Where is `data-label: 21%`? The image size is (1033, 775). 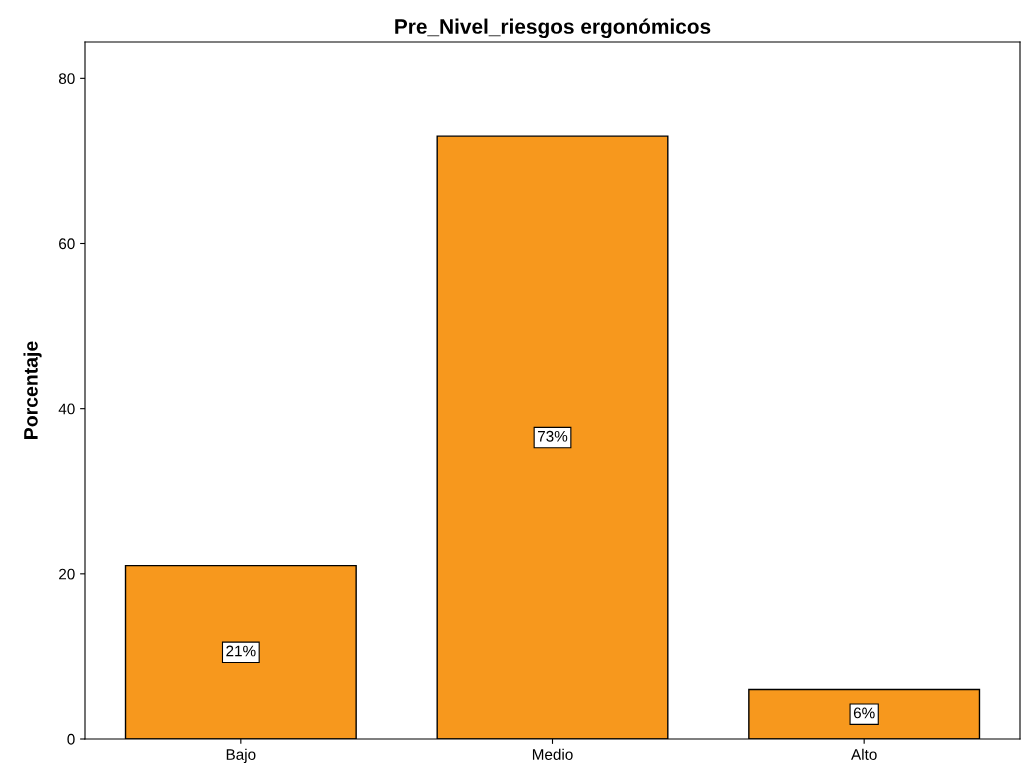 data-label: 21% is located at coordinates (241, 651).